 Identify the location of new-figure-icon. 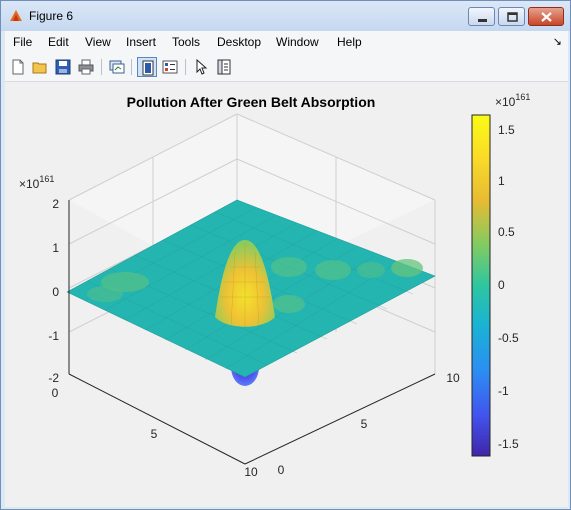
(18, 67).